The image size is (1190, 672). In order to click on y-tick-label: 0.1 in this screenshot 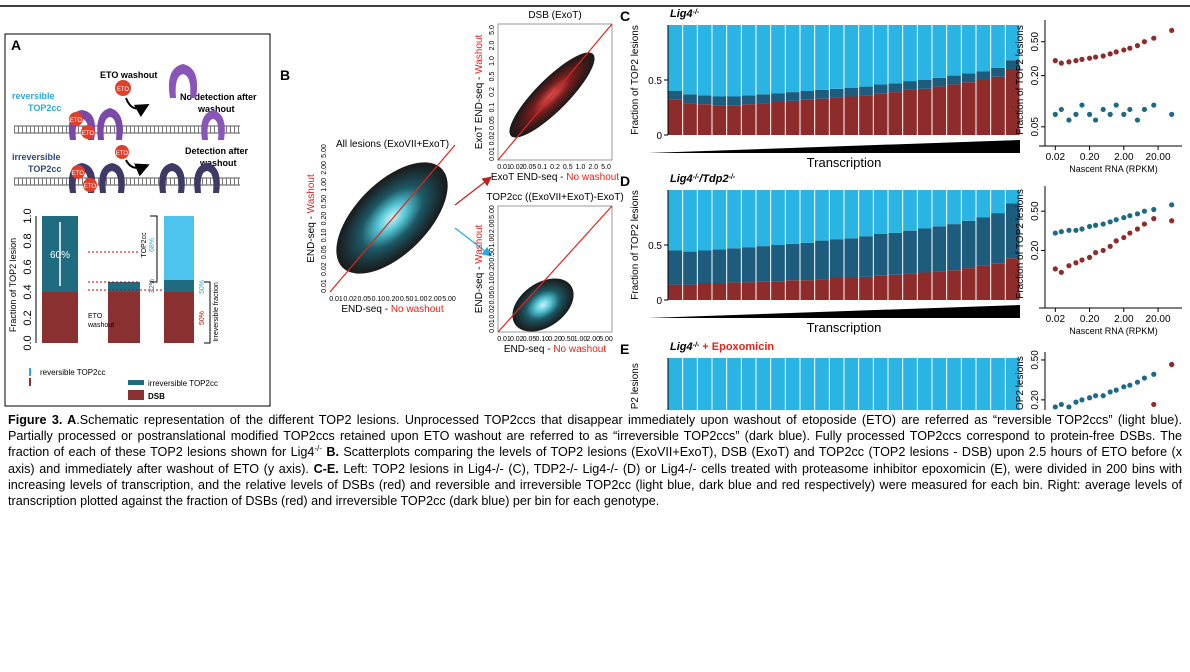, I will do `click(492, 108)`.